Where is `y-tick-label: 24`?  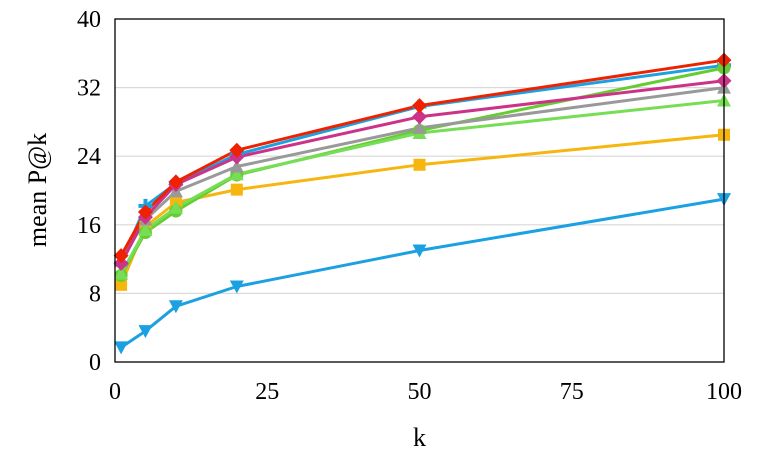
y-tick-label: 24 is located at coordinates (89, 157).